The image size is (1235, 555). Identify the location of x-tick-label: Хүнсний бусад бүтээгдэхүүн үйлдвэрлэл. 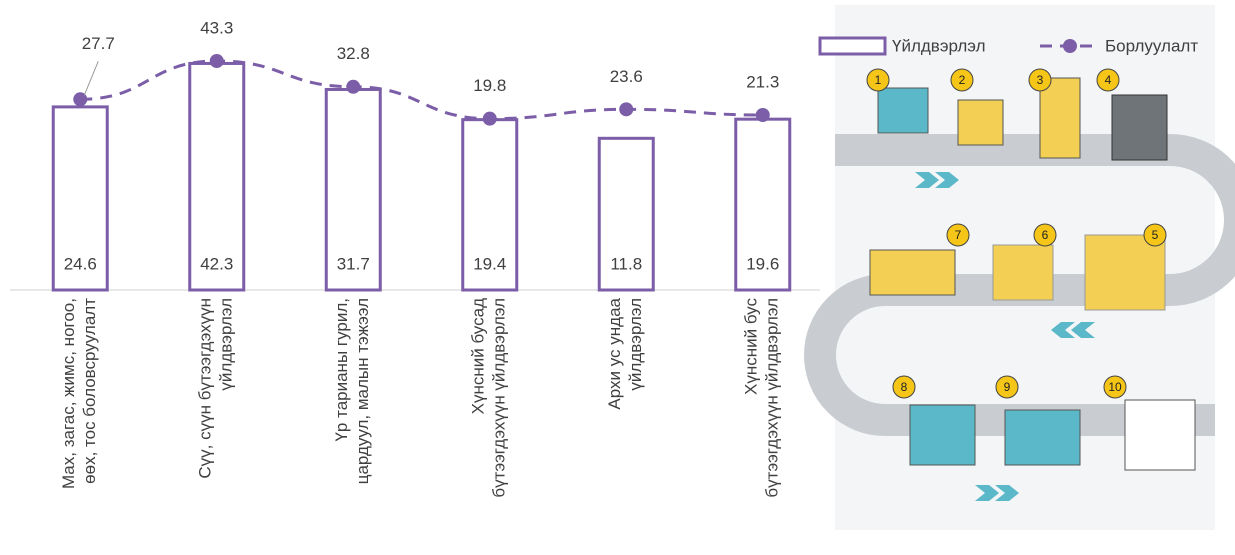
(489, 398).